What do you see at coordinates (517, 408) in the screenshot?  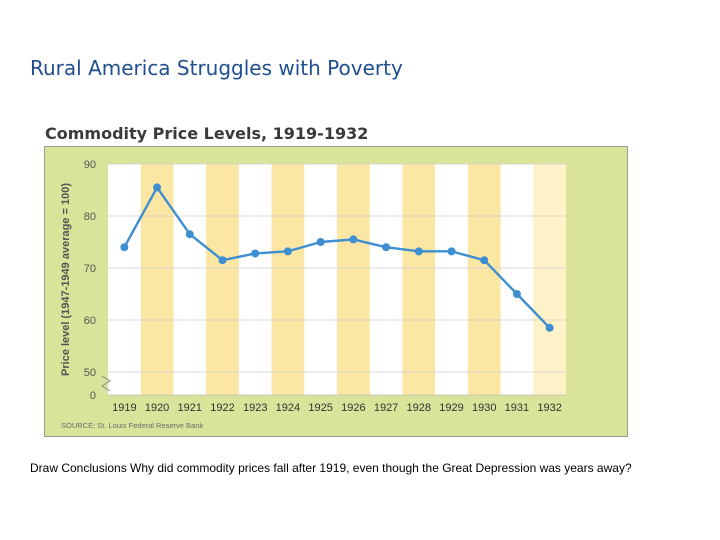 I see `x-tick-label: 1931` at bounding box center [517, 408].